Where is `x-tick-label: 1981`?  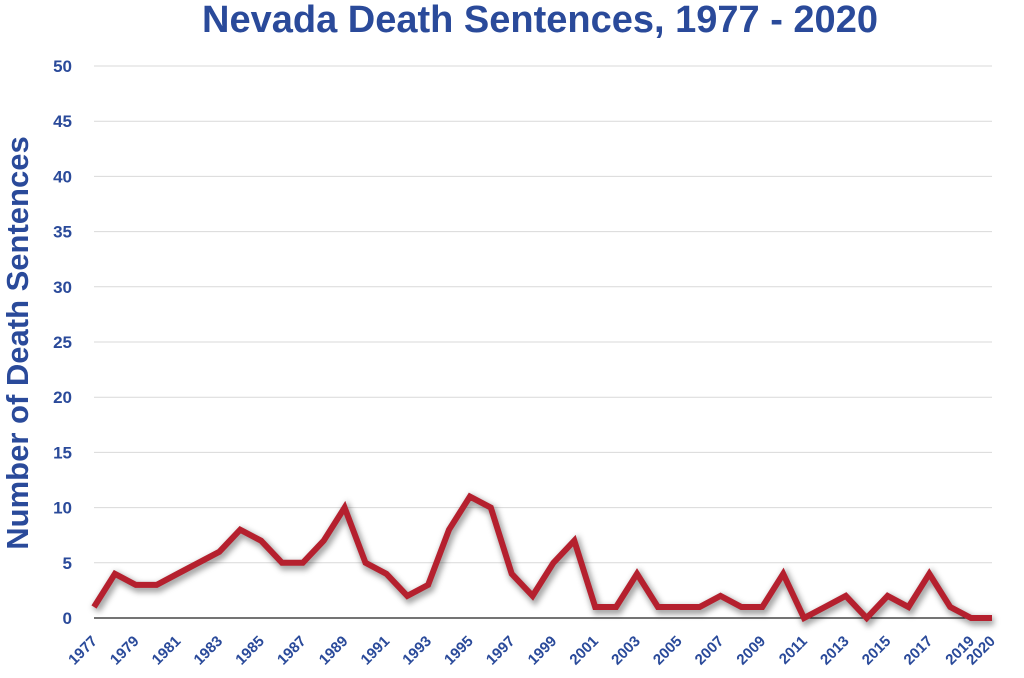
x-tick-label: 1981 is located at coordinates (167, 651).